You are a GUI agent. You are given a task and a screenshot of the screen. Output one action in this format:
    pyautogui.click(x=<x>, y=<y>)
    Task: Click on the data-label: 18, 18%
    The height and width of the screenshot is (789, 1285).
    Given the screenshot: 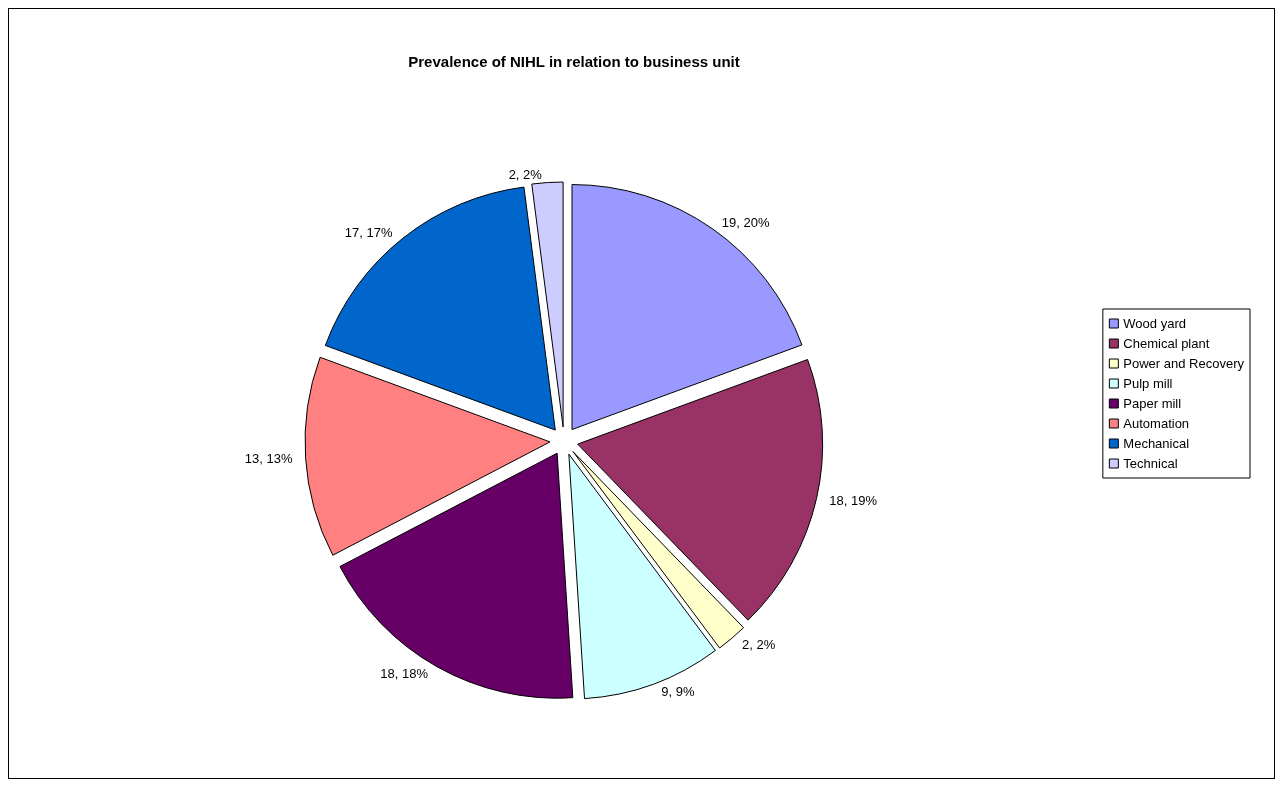 What is the action you would take?
    pyautogui.click(x=404, y=674)
    